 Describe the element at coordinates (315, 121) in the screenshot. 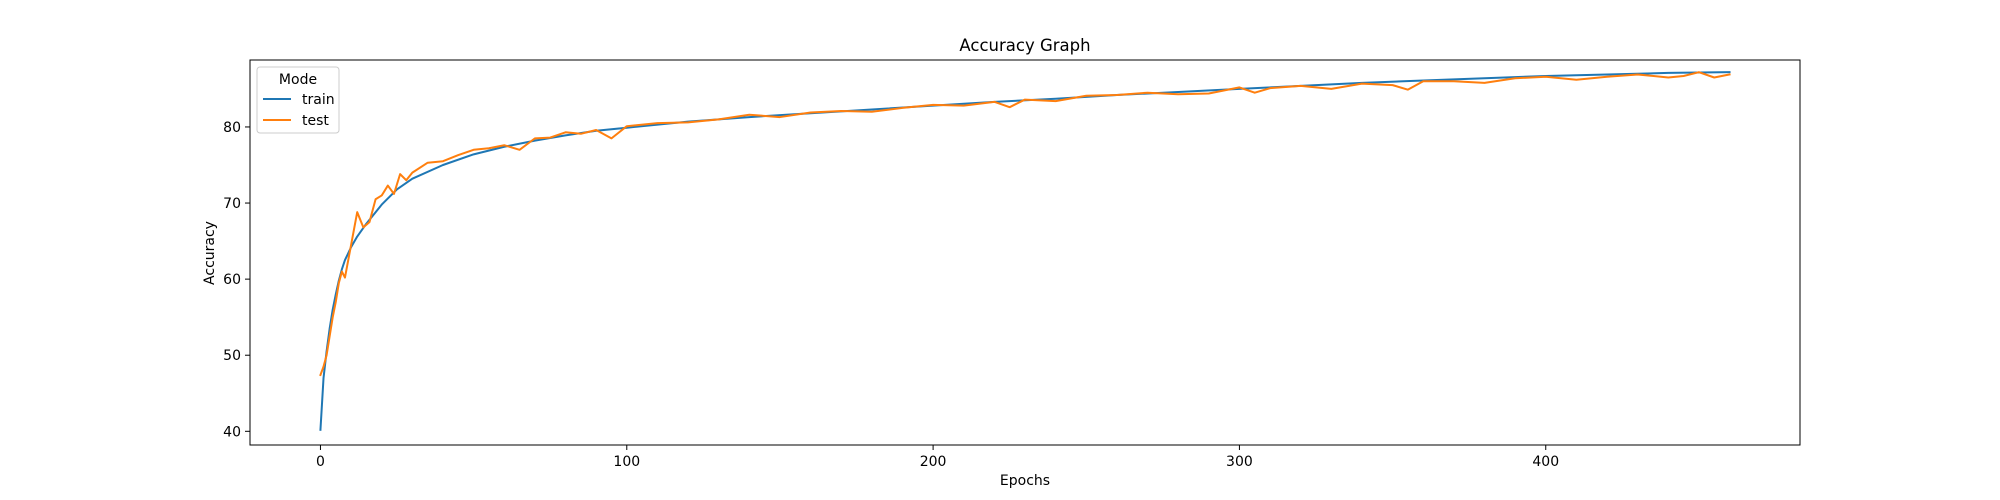

I see `legend-label-test: test` at that location.